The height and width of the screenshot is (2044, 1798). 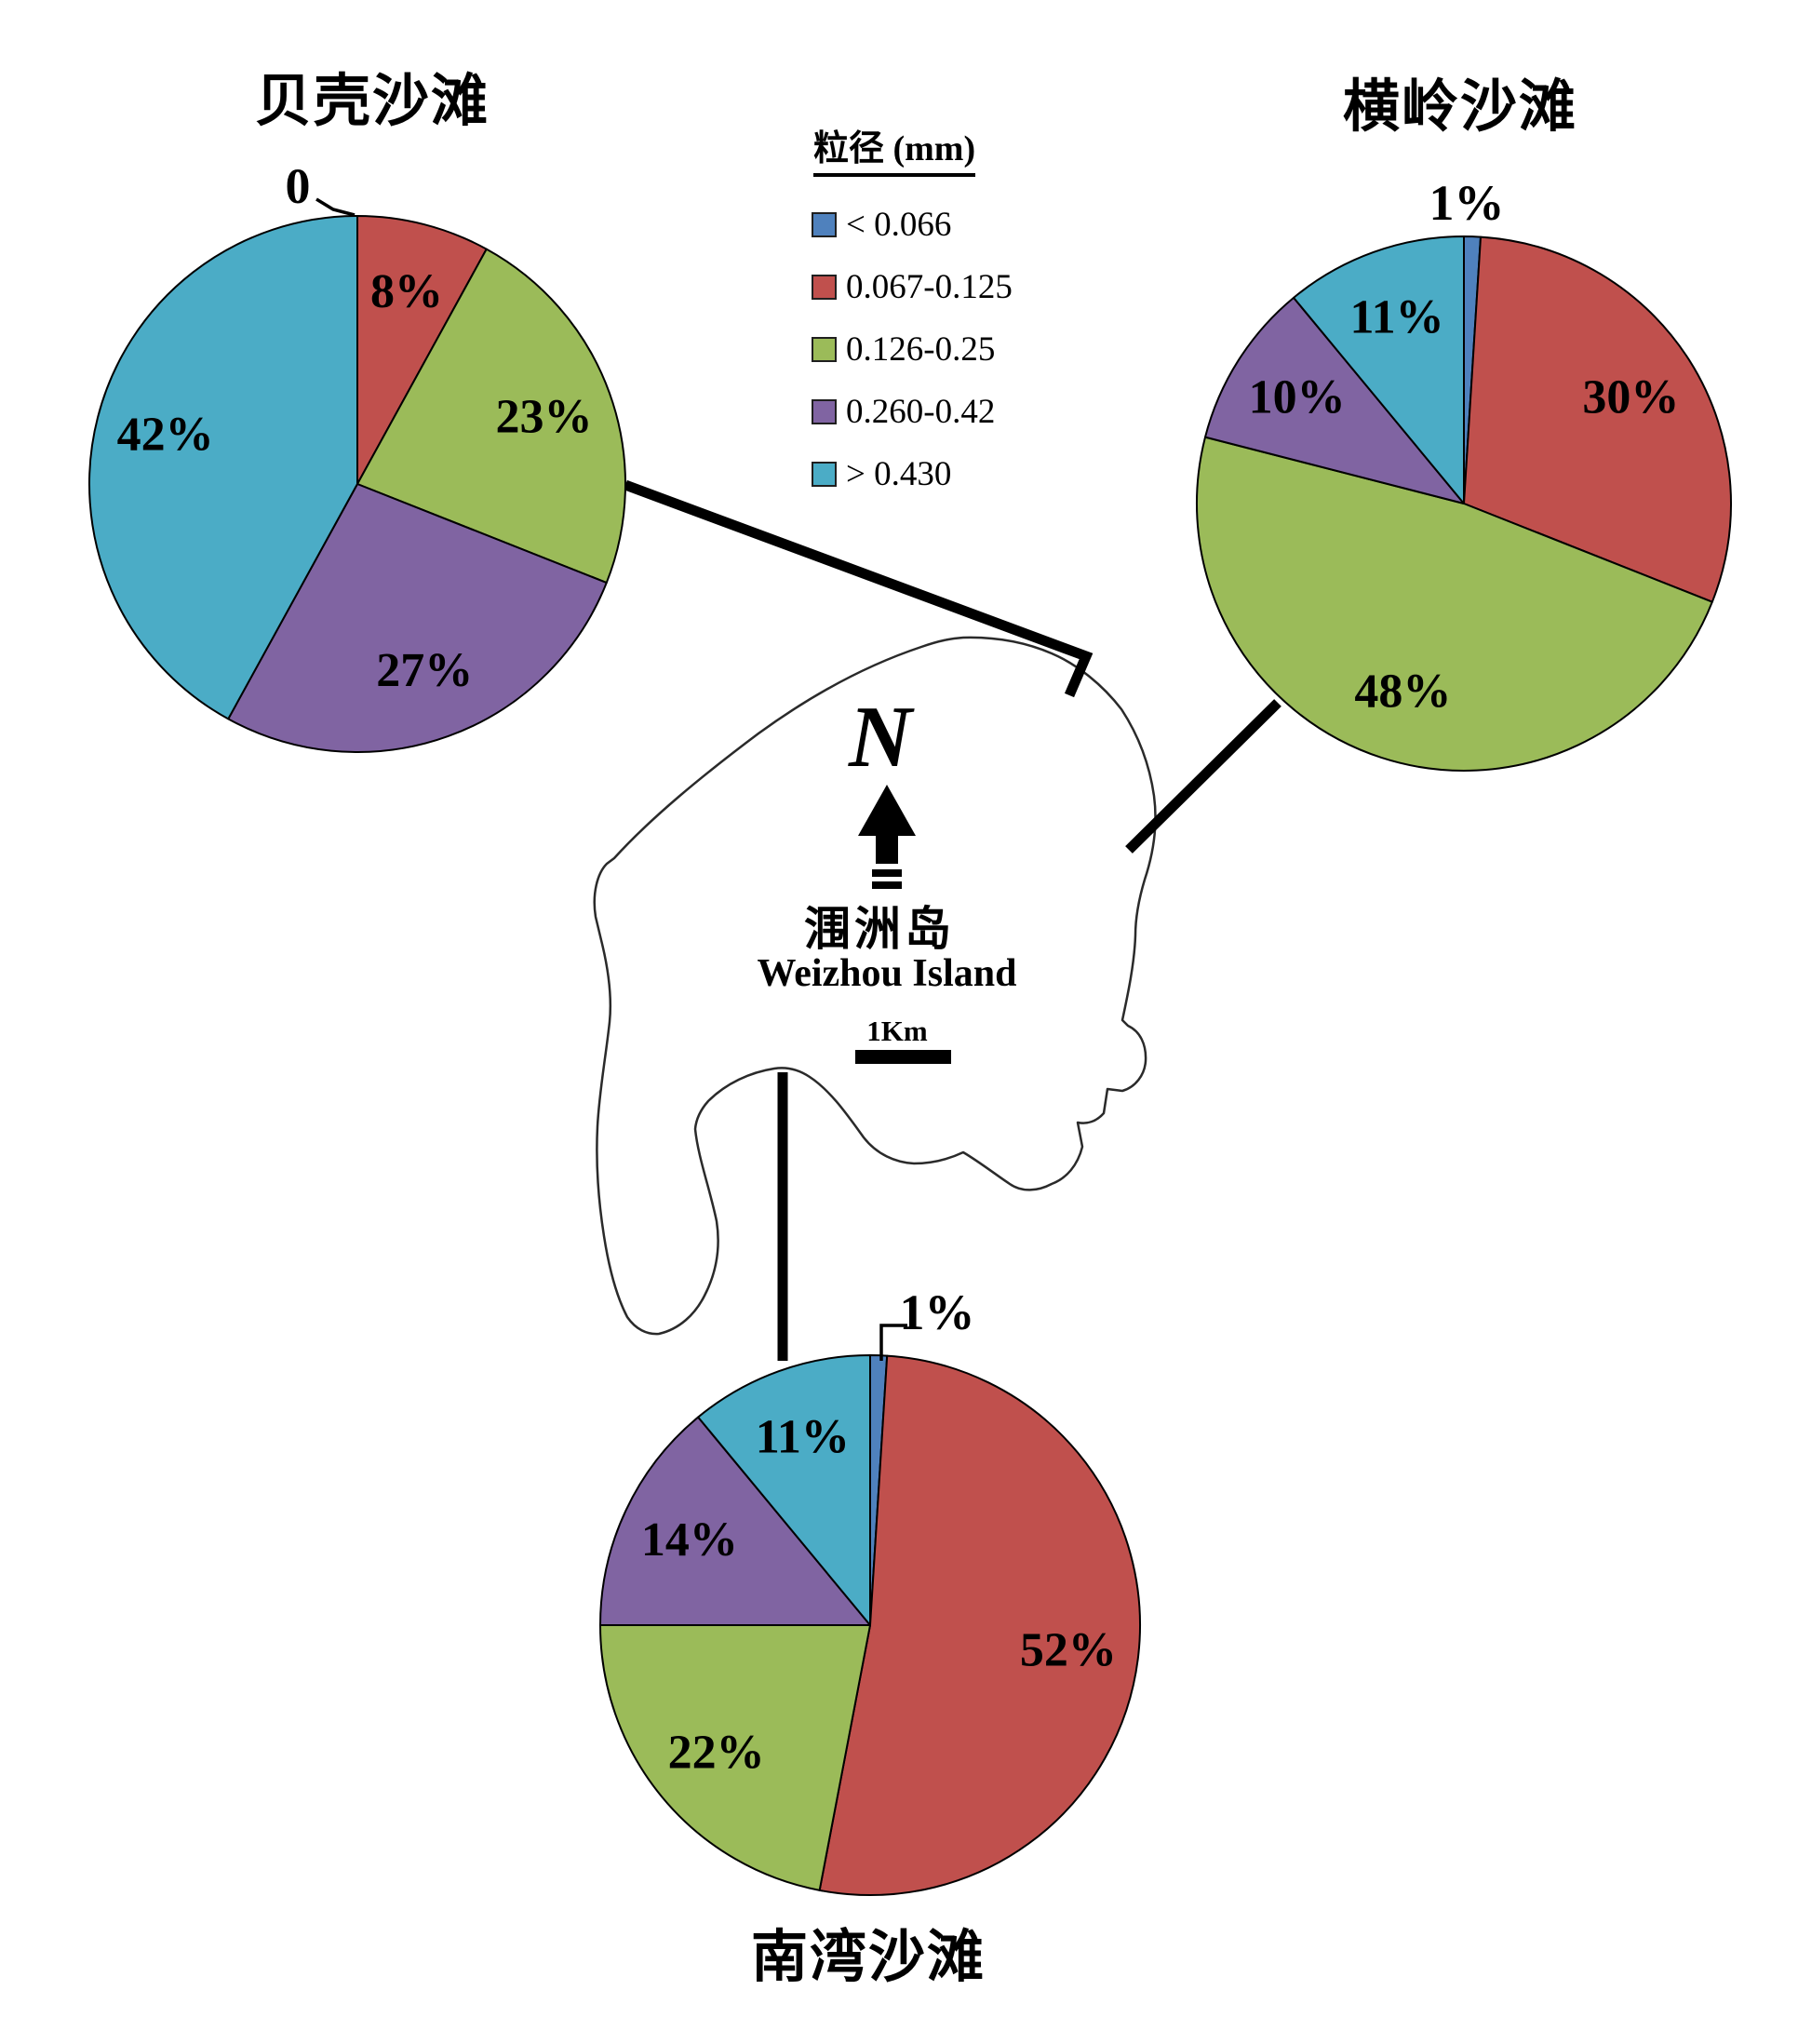 I want to click on legend-swatch-red, so click(x=824, y=287).